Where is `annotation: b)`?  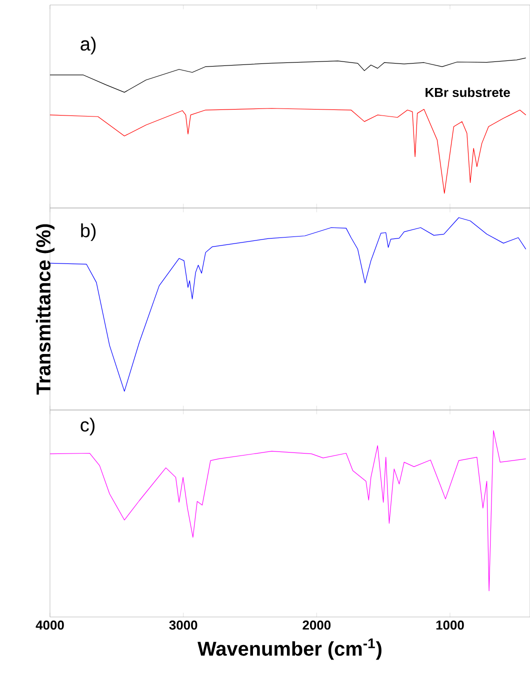
annotation: b) is located at coordinates (88, 232).